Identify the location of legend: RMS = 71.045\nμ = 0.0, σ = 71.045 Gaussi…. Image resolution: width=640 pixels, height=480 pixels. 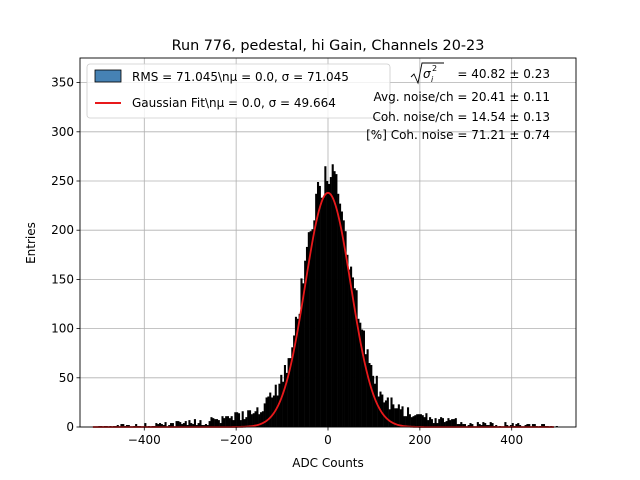
(238, 91).